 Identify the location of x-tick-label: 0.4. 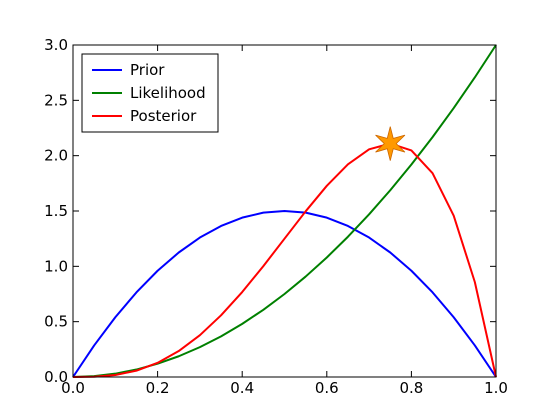
(242, 388).